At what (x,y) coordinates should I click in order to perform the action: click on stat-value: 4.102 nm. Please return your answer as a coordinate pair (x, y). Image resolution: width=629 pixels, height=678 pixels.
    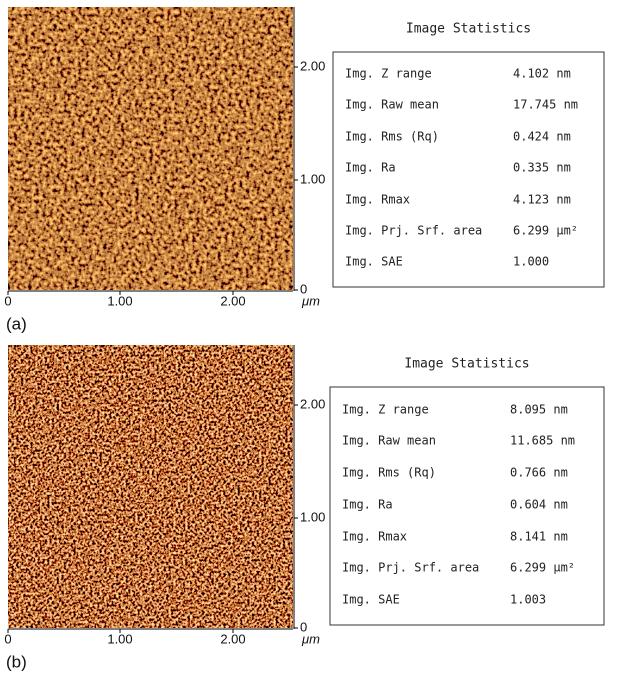
    Looking at the image, I should click on (542, 74).